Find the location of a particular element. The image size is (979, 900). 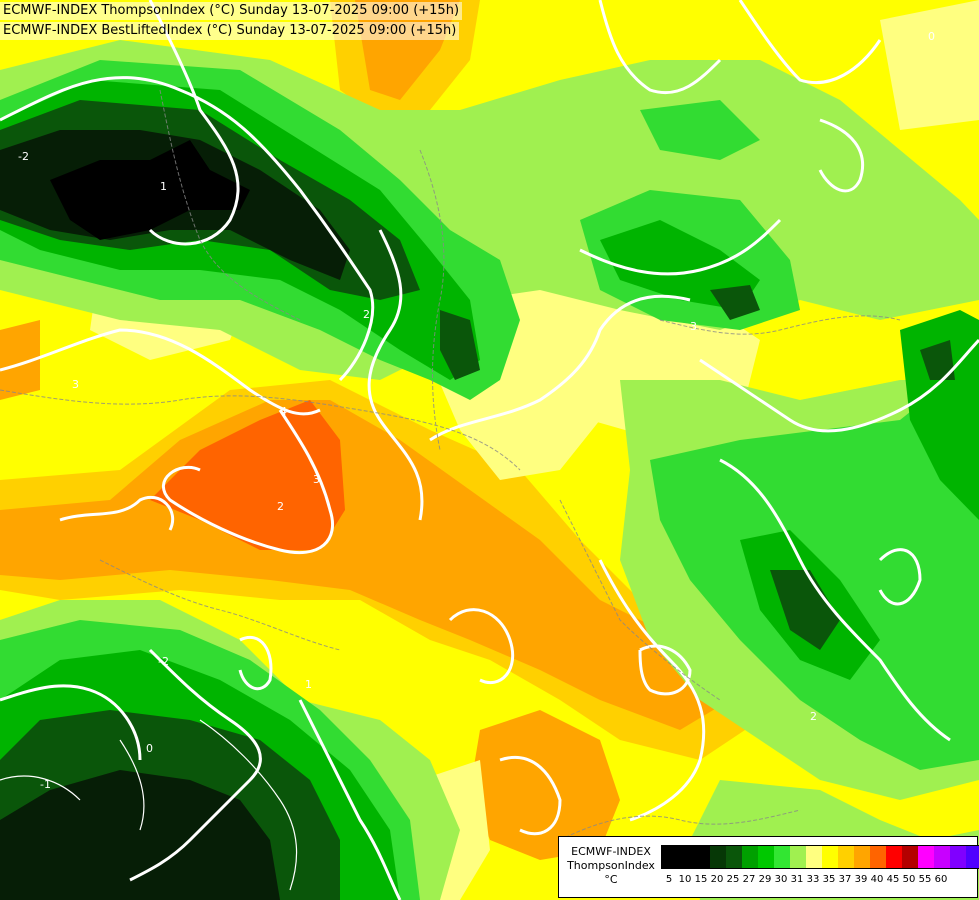

legend-tick-label: 40 is located at coordinates (877, 879).